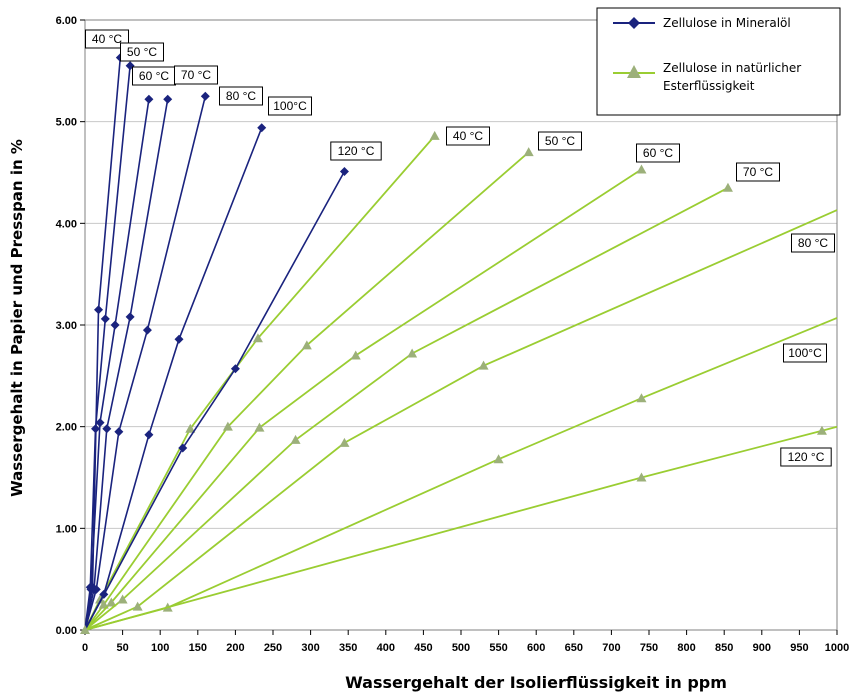 Image resolution: width=855 pixels, height=700 pixels. I want to click on y-tick-label: 5.00, so click(66, 123).